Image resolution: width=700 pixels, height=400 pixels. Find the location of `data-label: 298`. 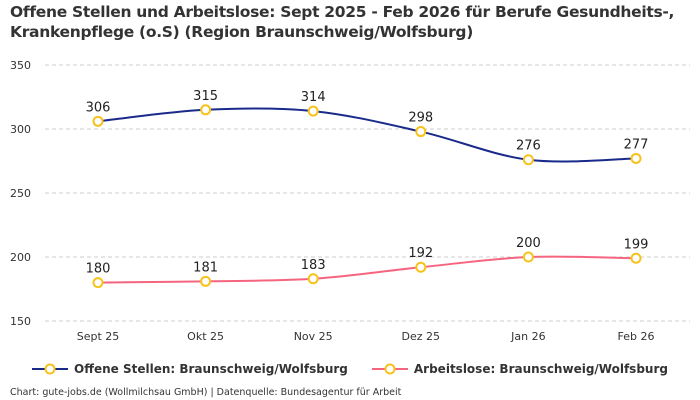

data-label: 298 is located at coordinates (420, 118).